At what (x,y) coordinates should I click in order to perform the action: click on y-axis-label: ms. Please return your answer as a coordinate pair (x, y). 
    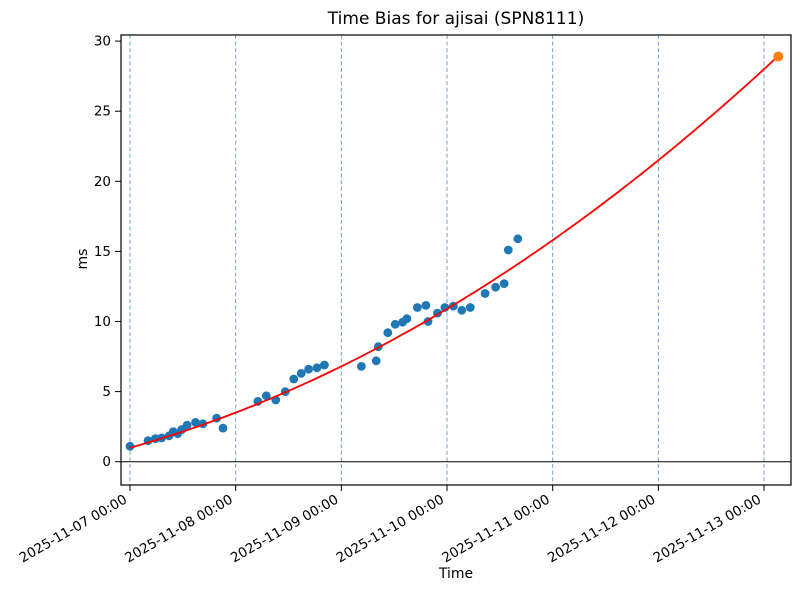
    Looking at the image, I should click on (83, 259).